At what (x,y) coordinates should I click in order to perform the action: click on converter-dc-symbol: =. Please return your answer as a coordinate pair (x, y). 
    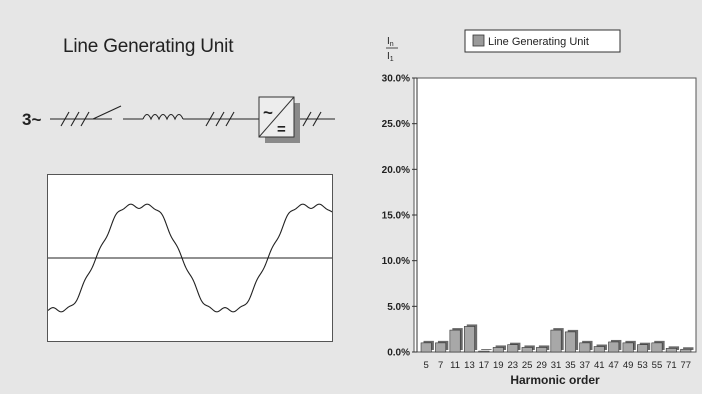
    Looking at the image, I should click on (281, 129).